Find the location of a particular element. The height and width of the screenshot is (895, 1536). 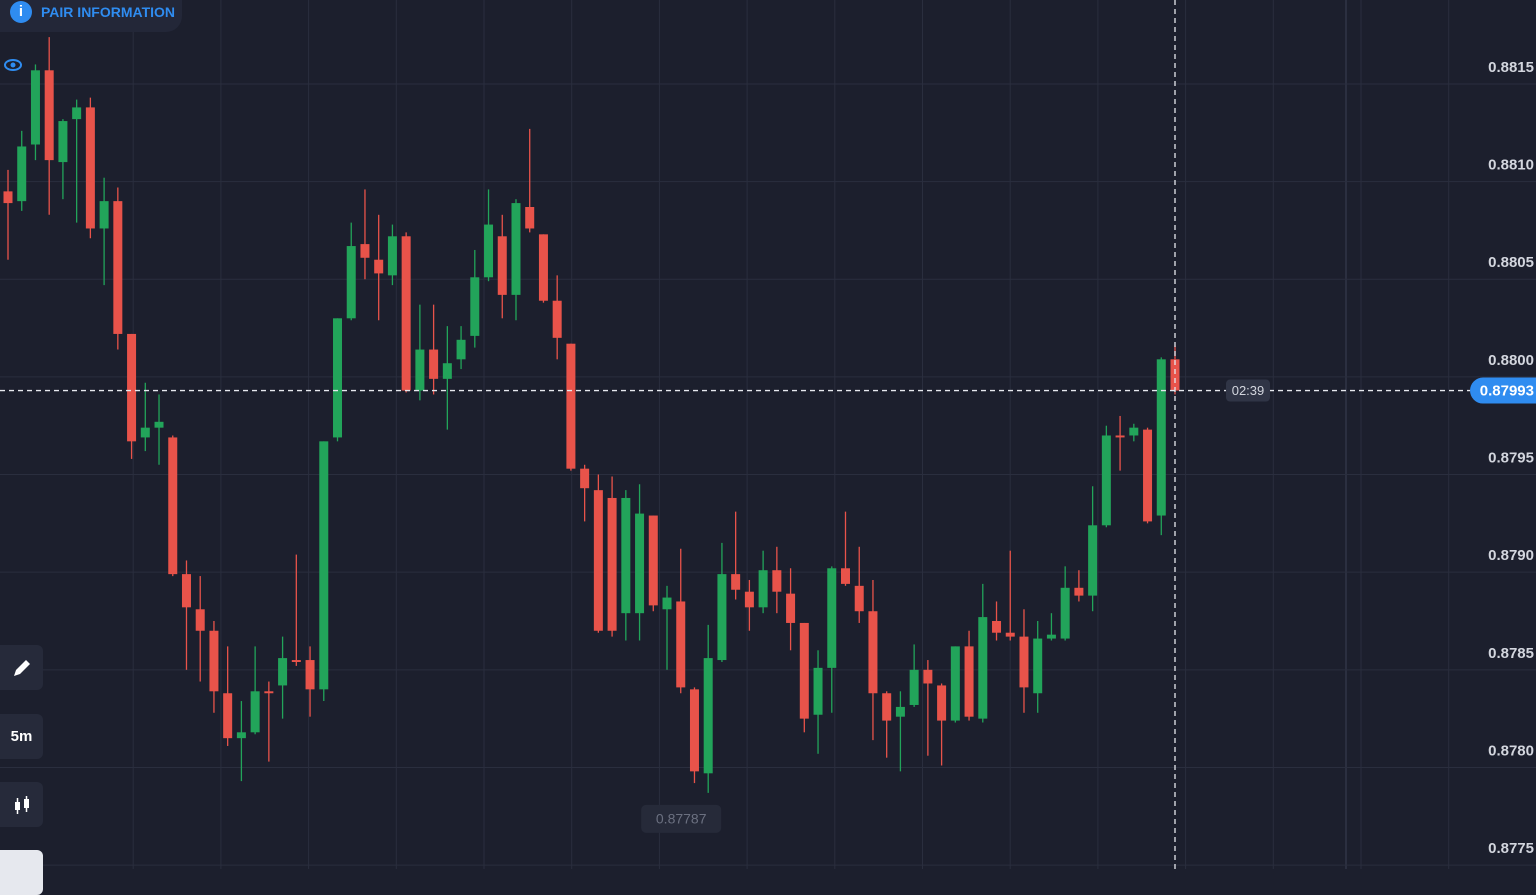

expand-button is located at coordinates (21, 872).